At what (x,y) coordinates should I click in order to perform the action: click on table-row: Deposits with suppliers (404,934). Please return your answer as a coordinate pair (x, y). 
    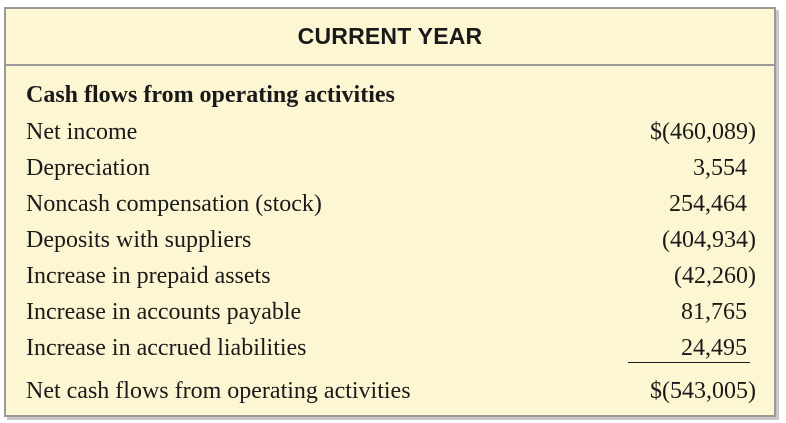
    Looking at the image, I should click on (391, 243).